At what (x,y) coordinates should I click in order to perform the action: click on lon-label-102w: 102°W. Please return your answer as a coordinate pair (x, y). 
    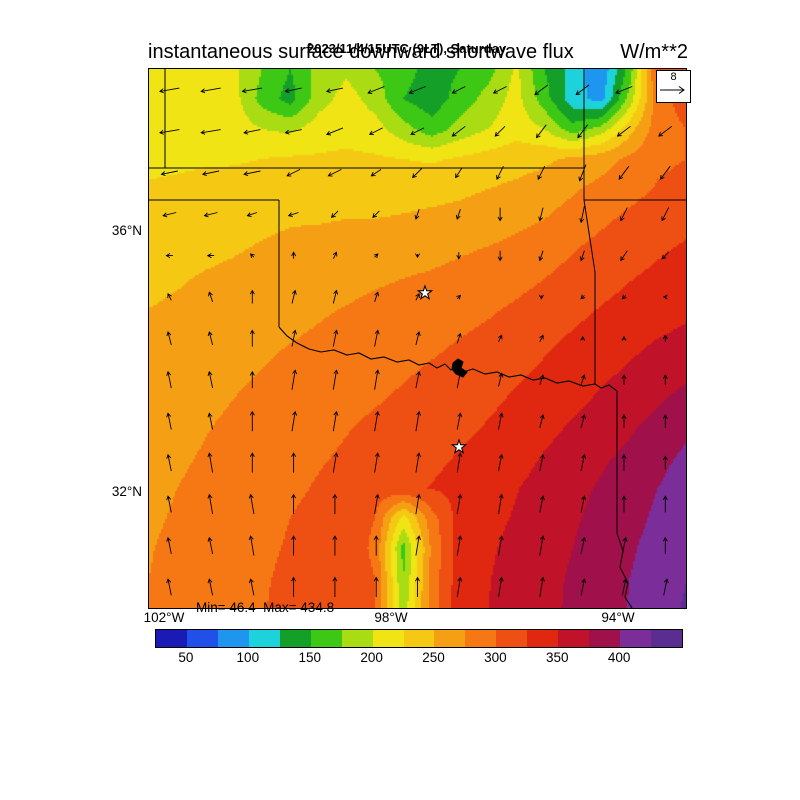
    Looking at the image, I should click on (164, 617).